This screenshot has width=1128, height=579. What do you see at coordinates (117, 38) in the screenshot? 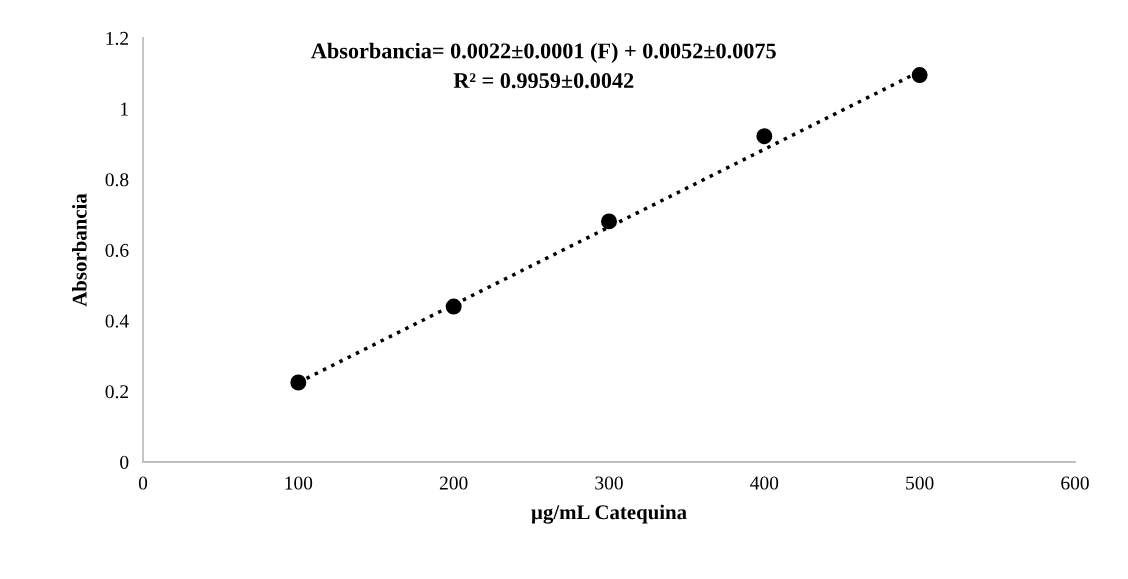
I see `y-tick-label: 1.2` at bounding box center [117, 38].